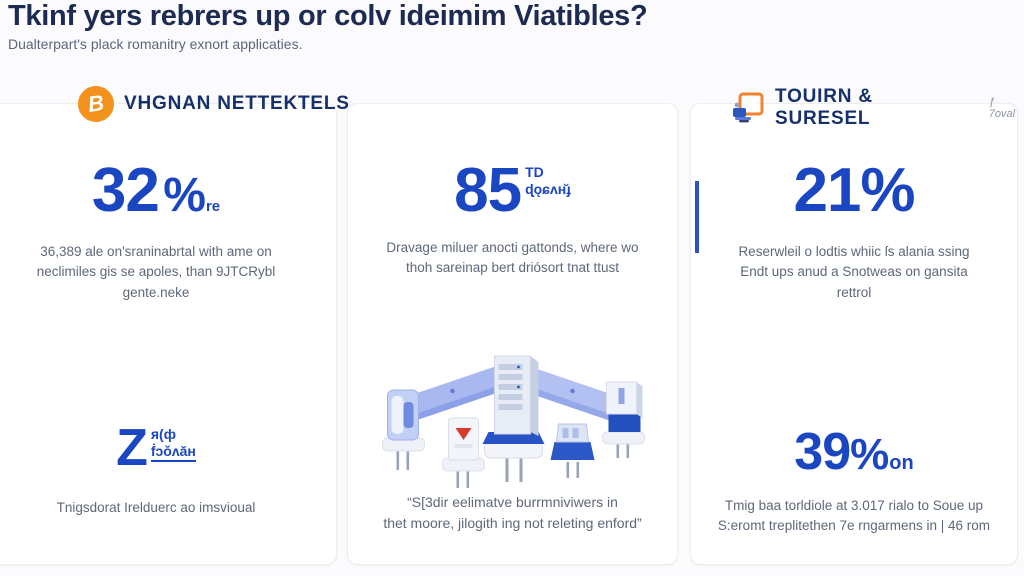  I want to click on right-card-header-note: ƒ 7oval, so click(1002, 108).